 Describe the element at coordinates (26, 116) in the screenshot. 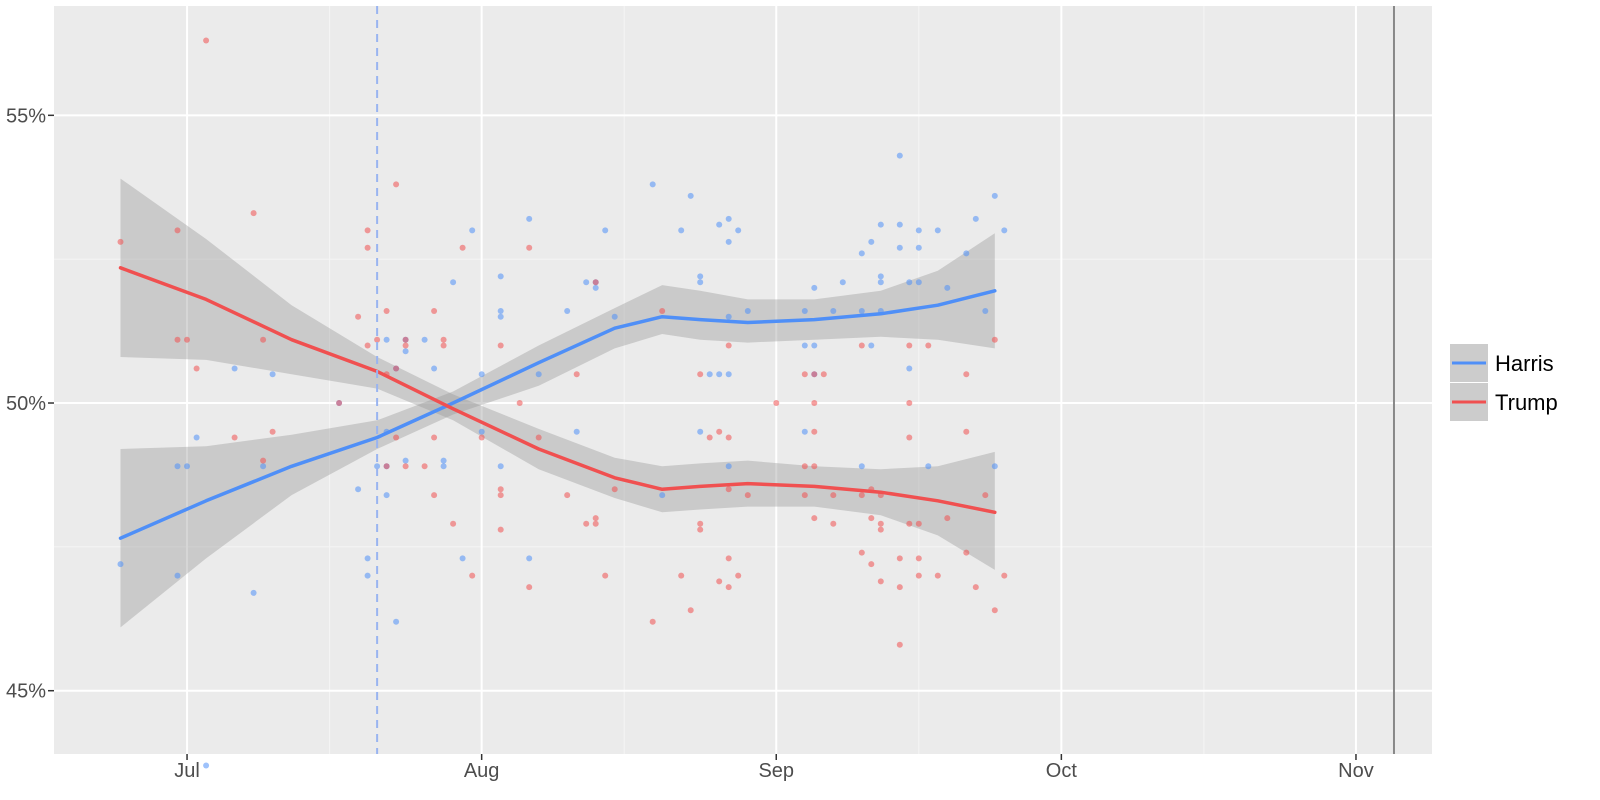

I see `y-tick-label-55: 55%` at that location.